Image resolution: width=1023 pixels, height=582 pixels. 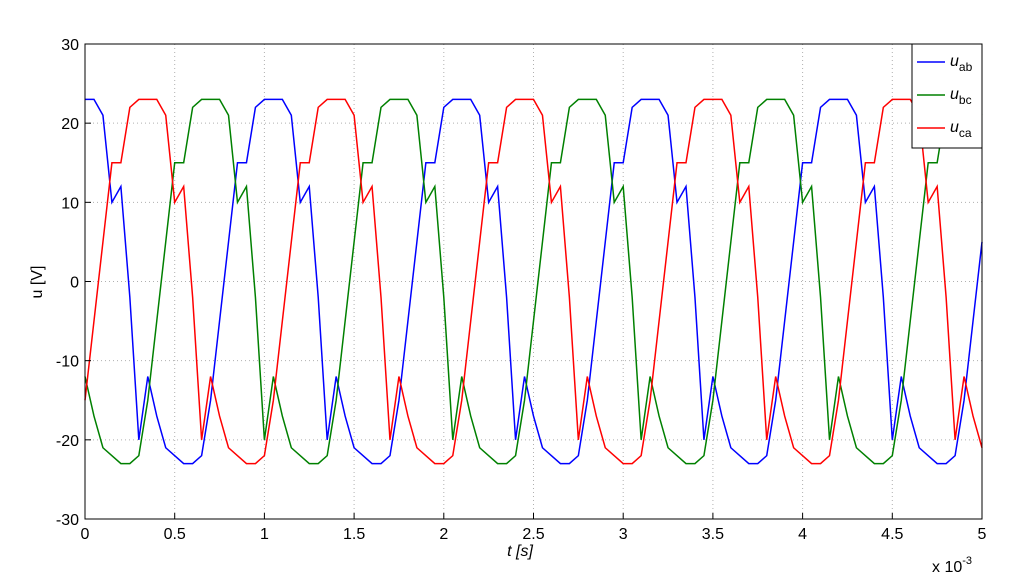 I want to click on x-tick-label: 3, so click(x=623, y=534).